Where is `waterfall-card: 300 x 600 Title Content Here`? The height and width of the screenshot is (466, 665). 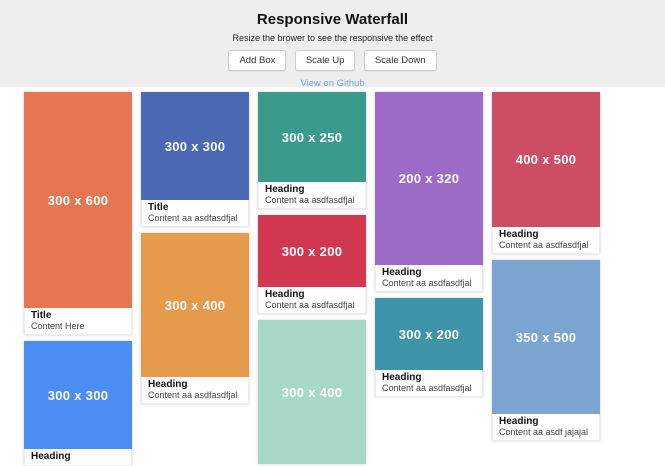
waterfall-card: 300 x 600 Title Content Here is located at coordinates (78, 213).